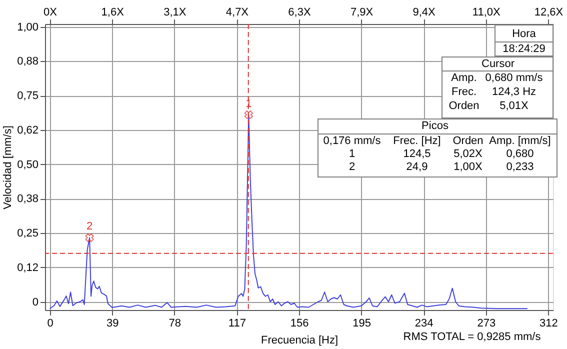 This screenshot has height=349, width=567. What do you see at coordinates (524, 49) in the screenshot?
I see `annotation: 18:24:29` at bounding box center [524, 49].